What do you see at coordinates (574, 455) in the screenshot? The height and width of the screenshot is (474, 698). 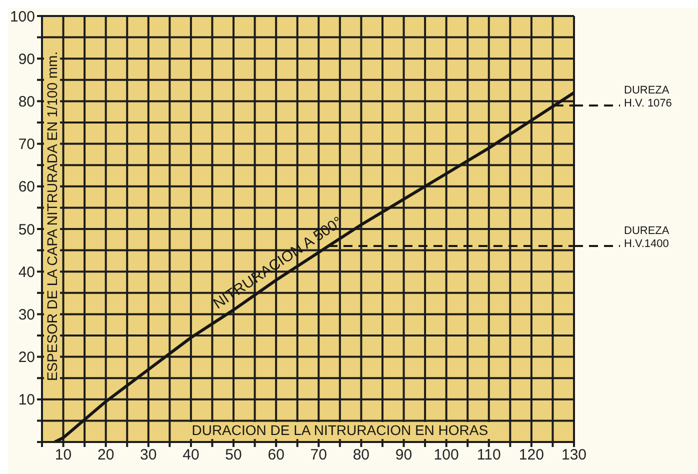 I see `x-tick-label: 130` at bounding box center [574, 455].